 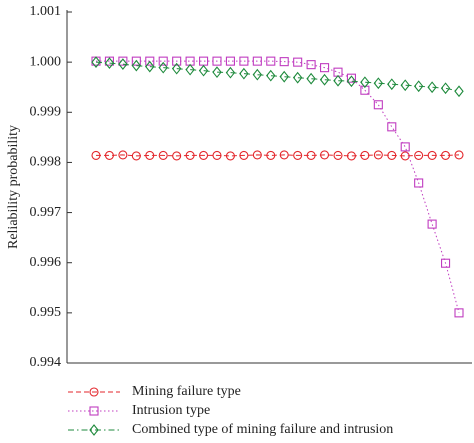 What do you see at coordinates (46, 11) in the screenshot?
I see `y-tick-label: 1.001` at bounding box center [46, 11].